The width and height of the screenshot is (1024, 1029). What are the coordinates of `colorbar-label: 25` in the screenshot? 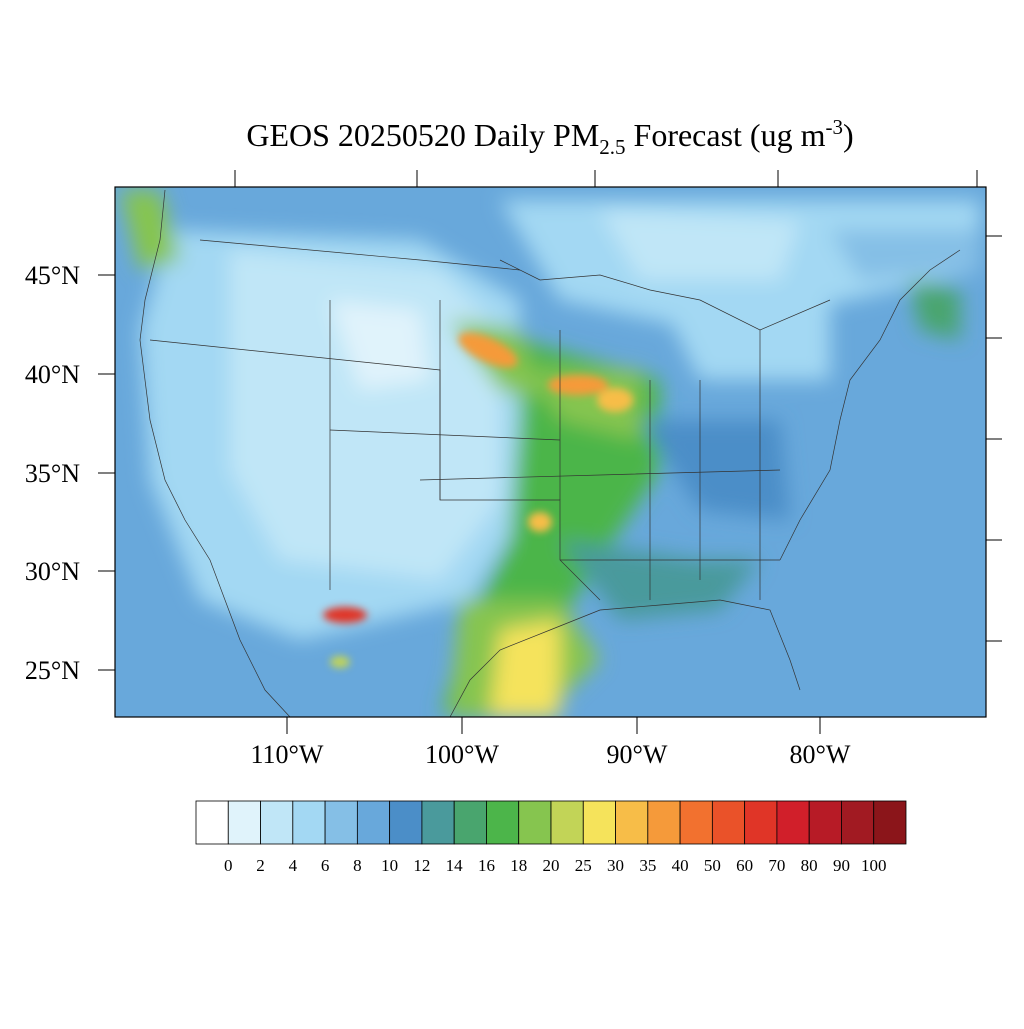 It's located at (583, 865).